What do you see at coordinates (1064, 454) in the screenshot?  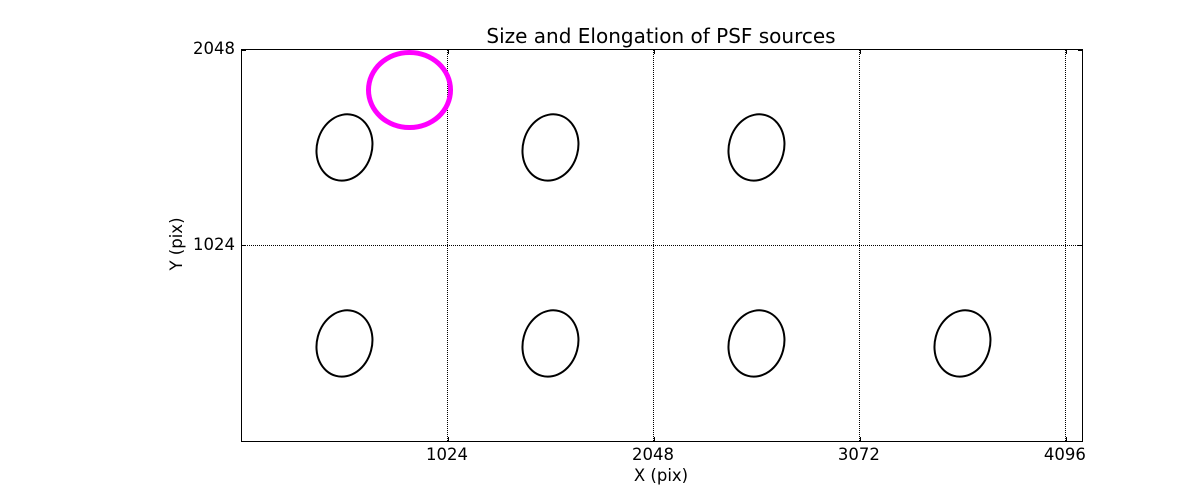 I see `x-tick-label: 4096` at bounding box center [1064, 454].